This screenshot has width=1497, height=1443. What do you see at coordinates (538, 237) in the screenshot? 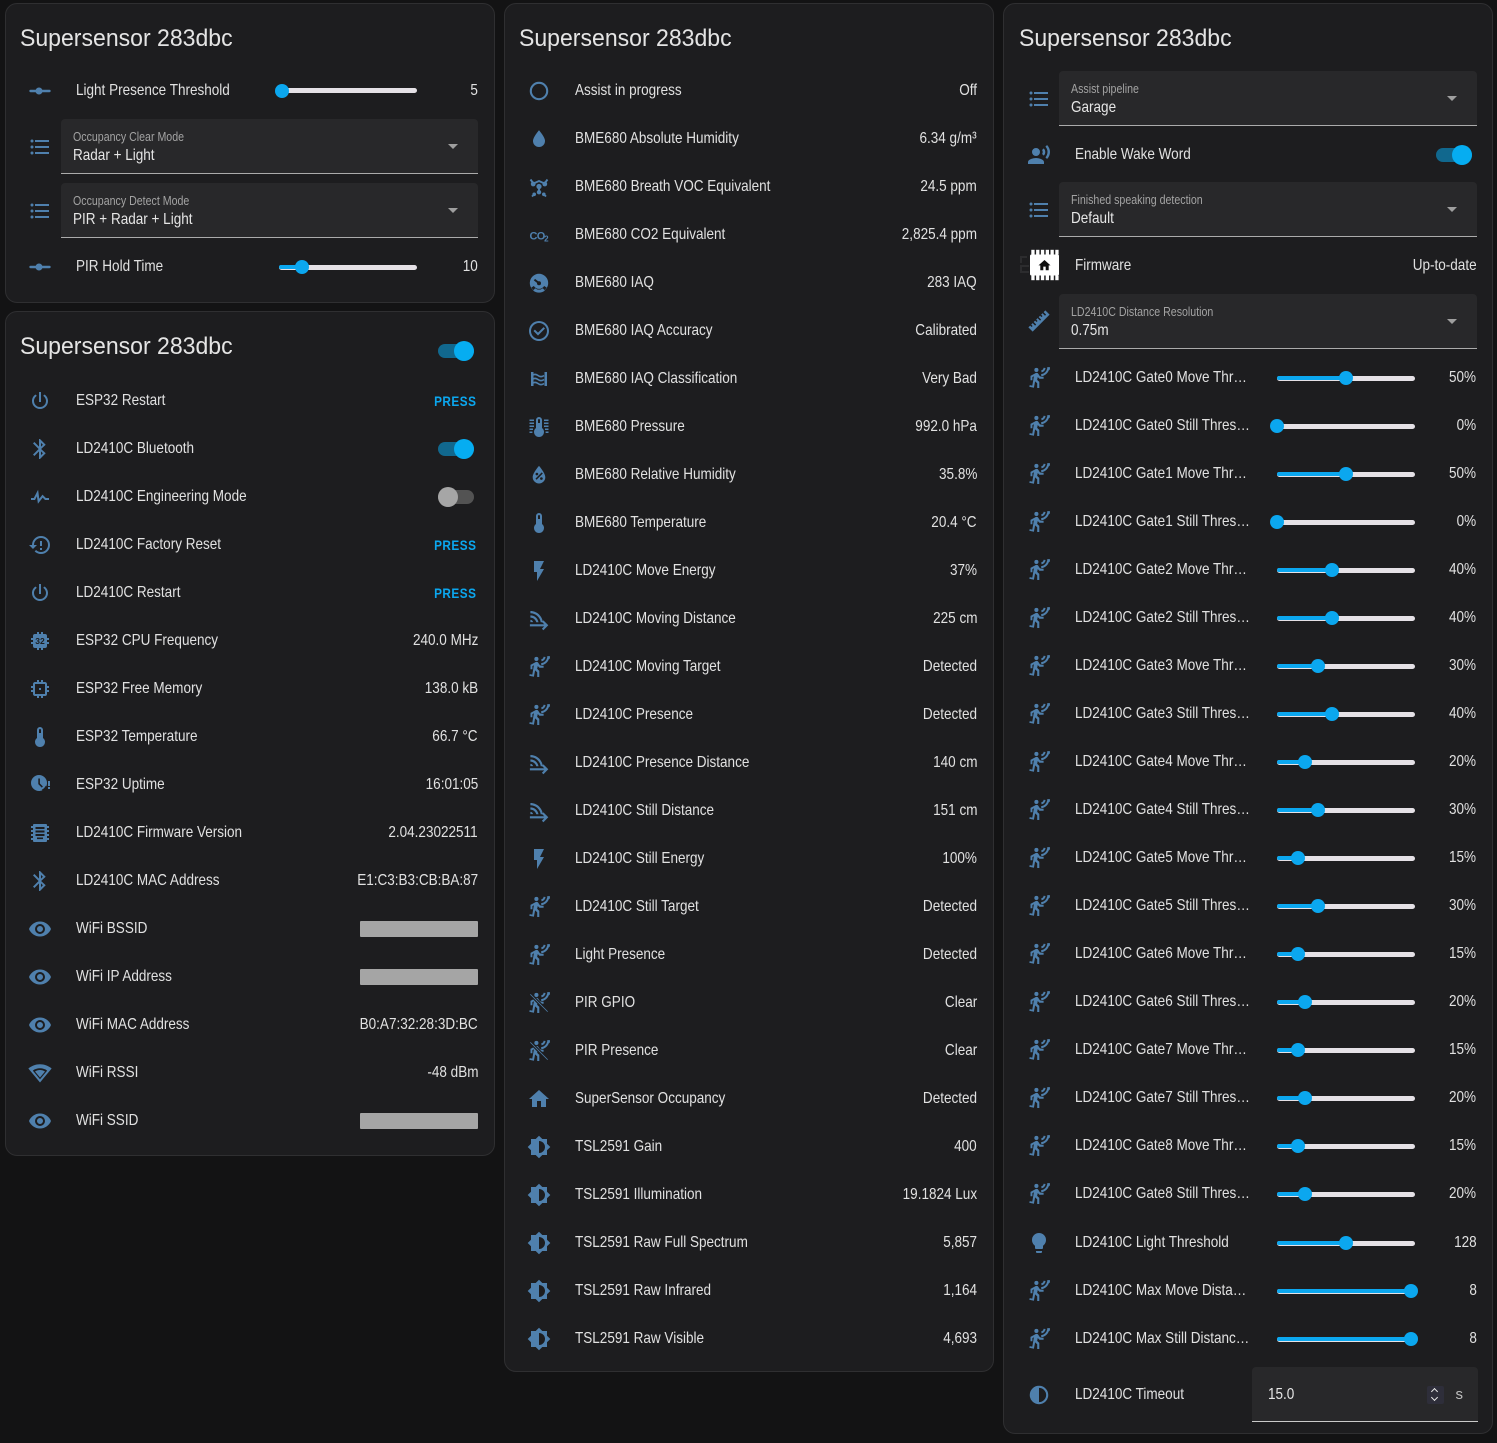
I see `svg-text: CO` at bounding box center [538, 237].